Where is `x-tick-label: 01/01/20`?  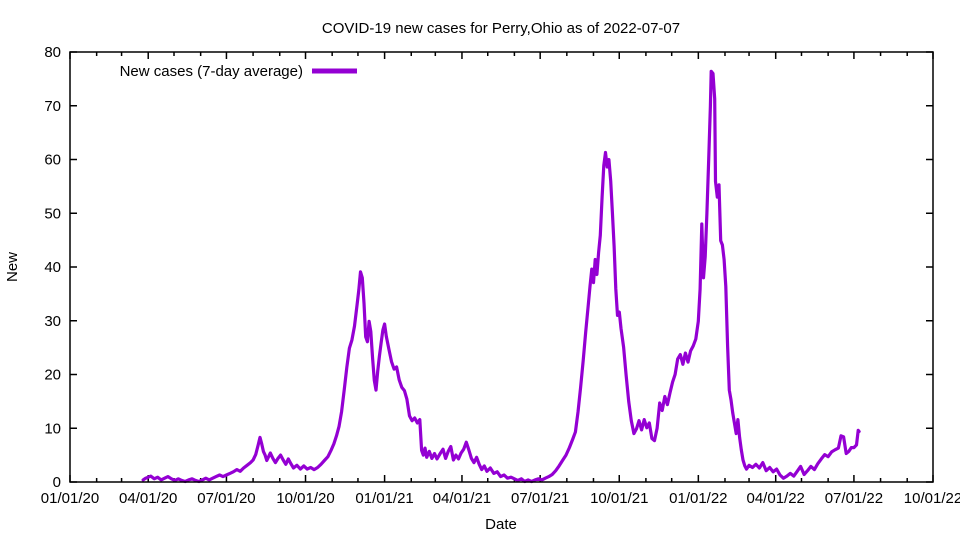 x-tick-label: 01/01/20 is located at coordinates (70, 498).